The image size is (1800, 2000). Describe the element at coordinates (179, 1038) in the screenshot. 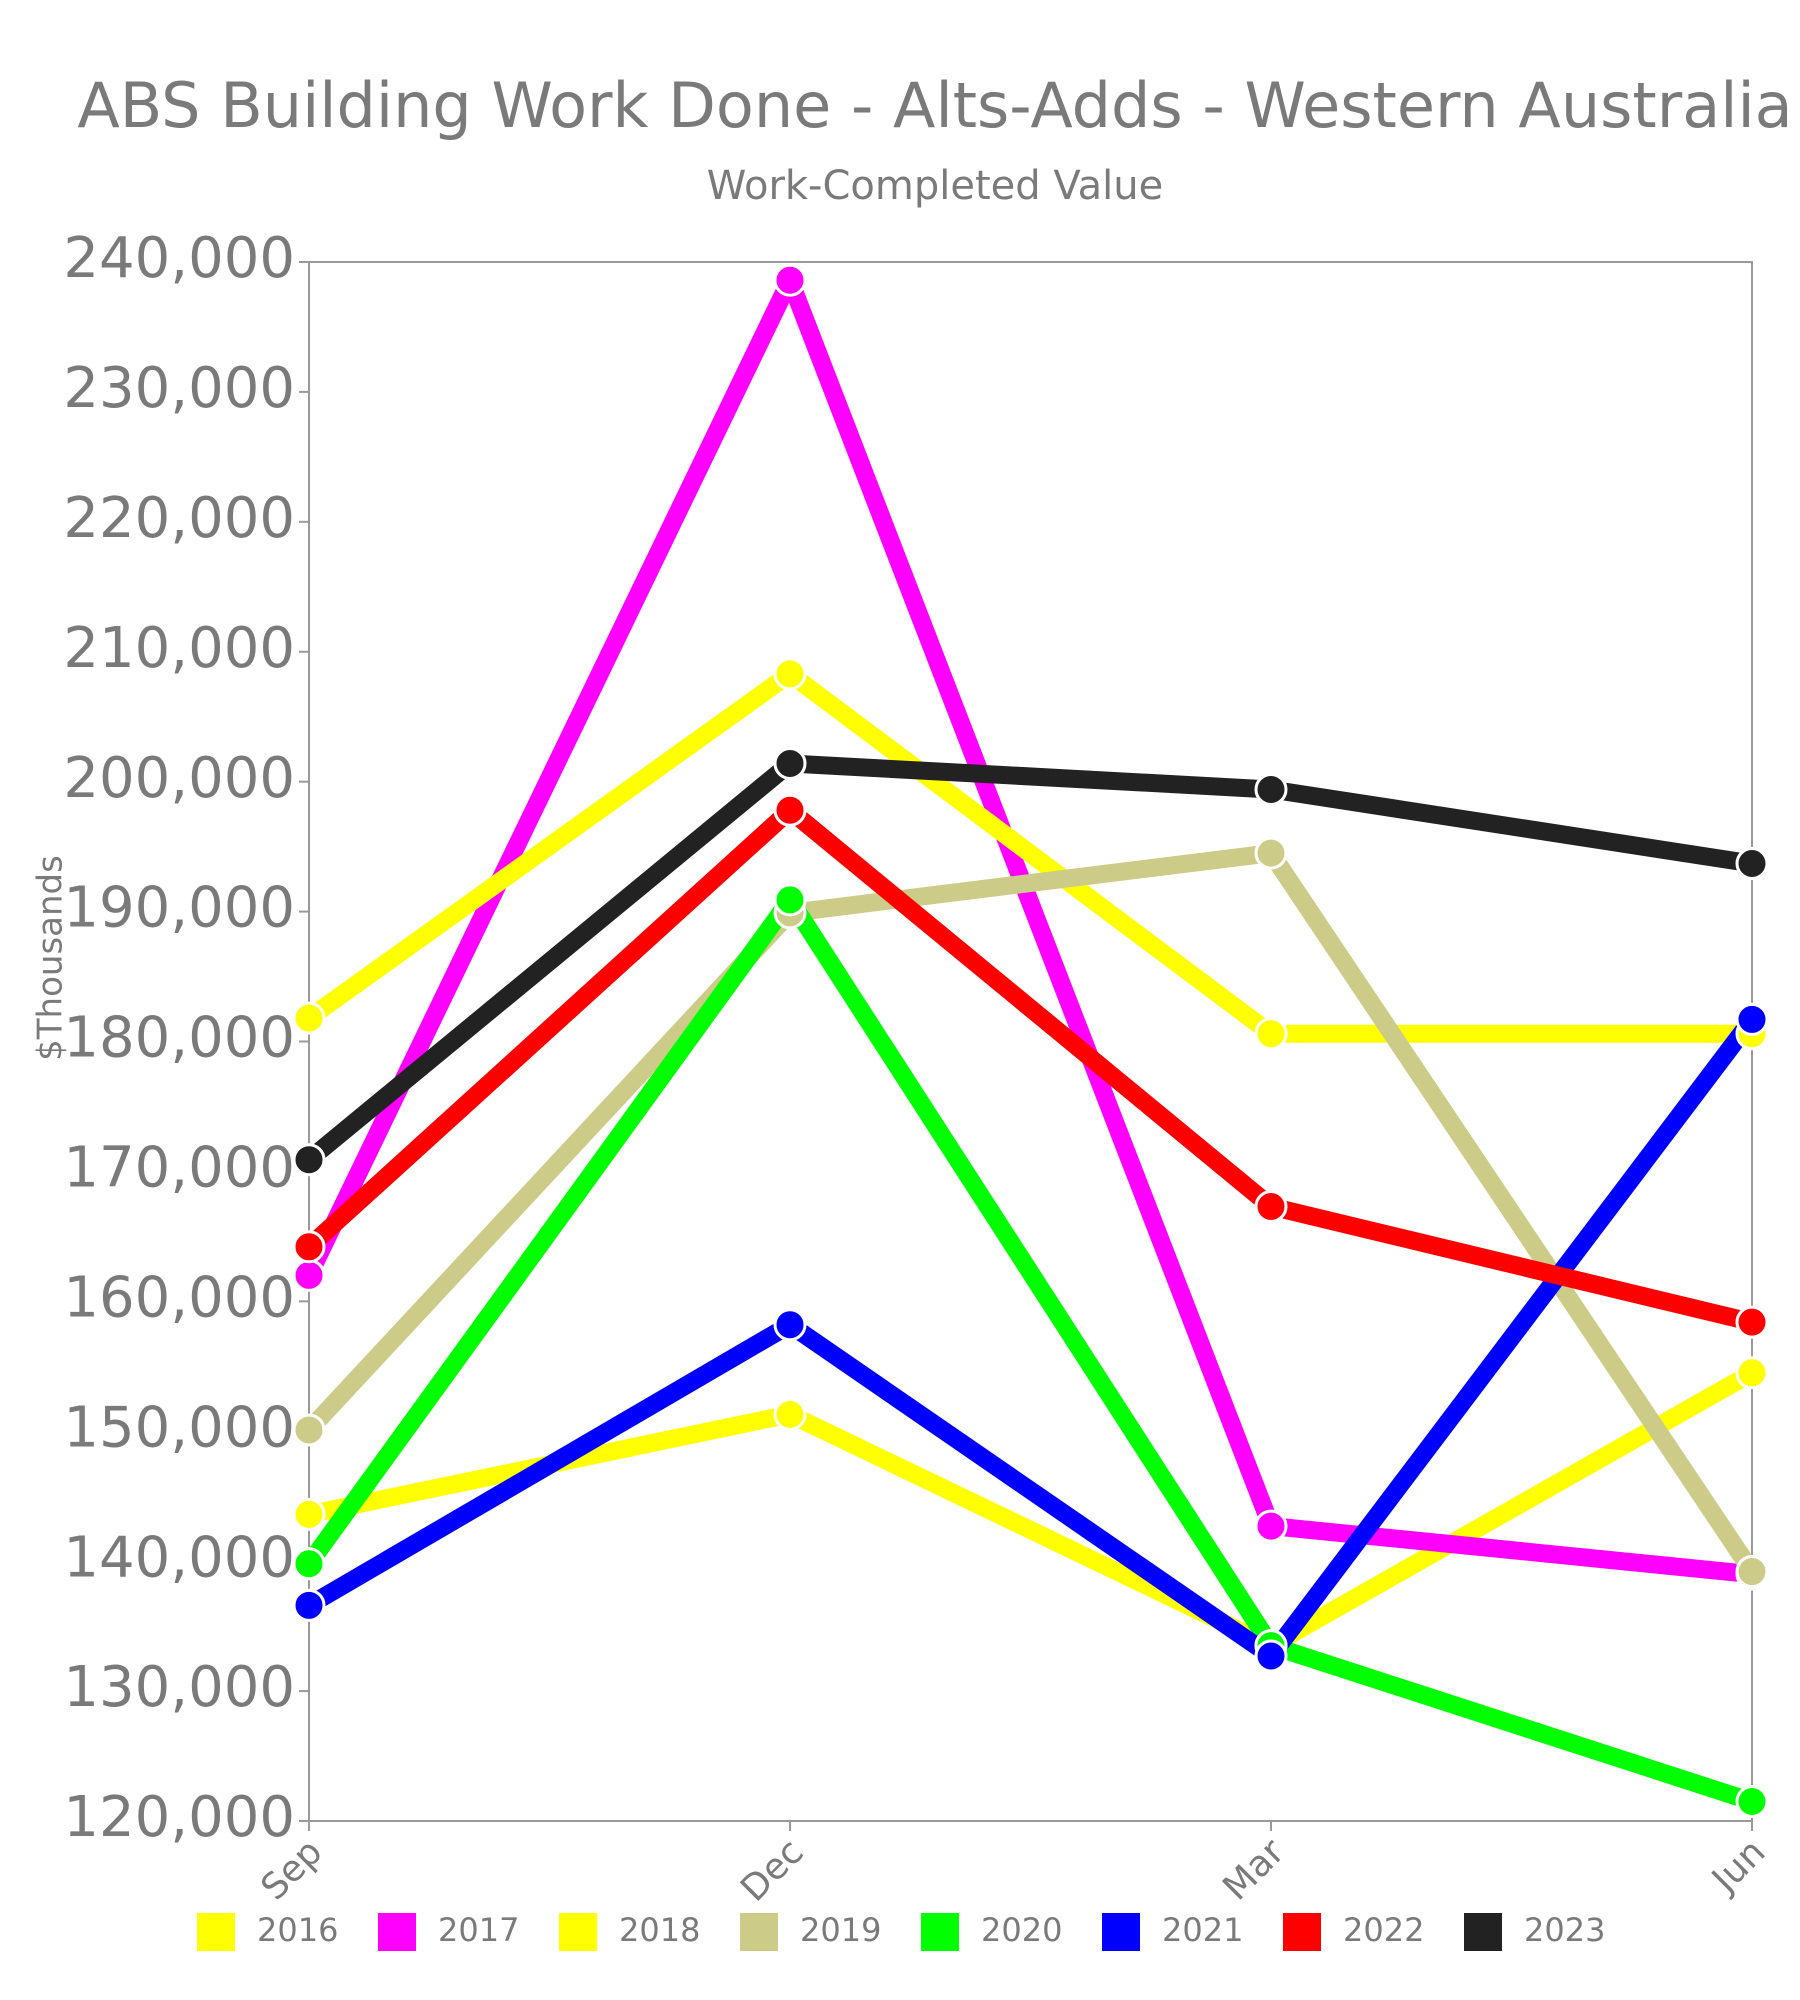

I see `y-tick-label: 180,000` at that location.